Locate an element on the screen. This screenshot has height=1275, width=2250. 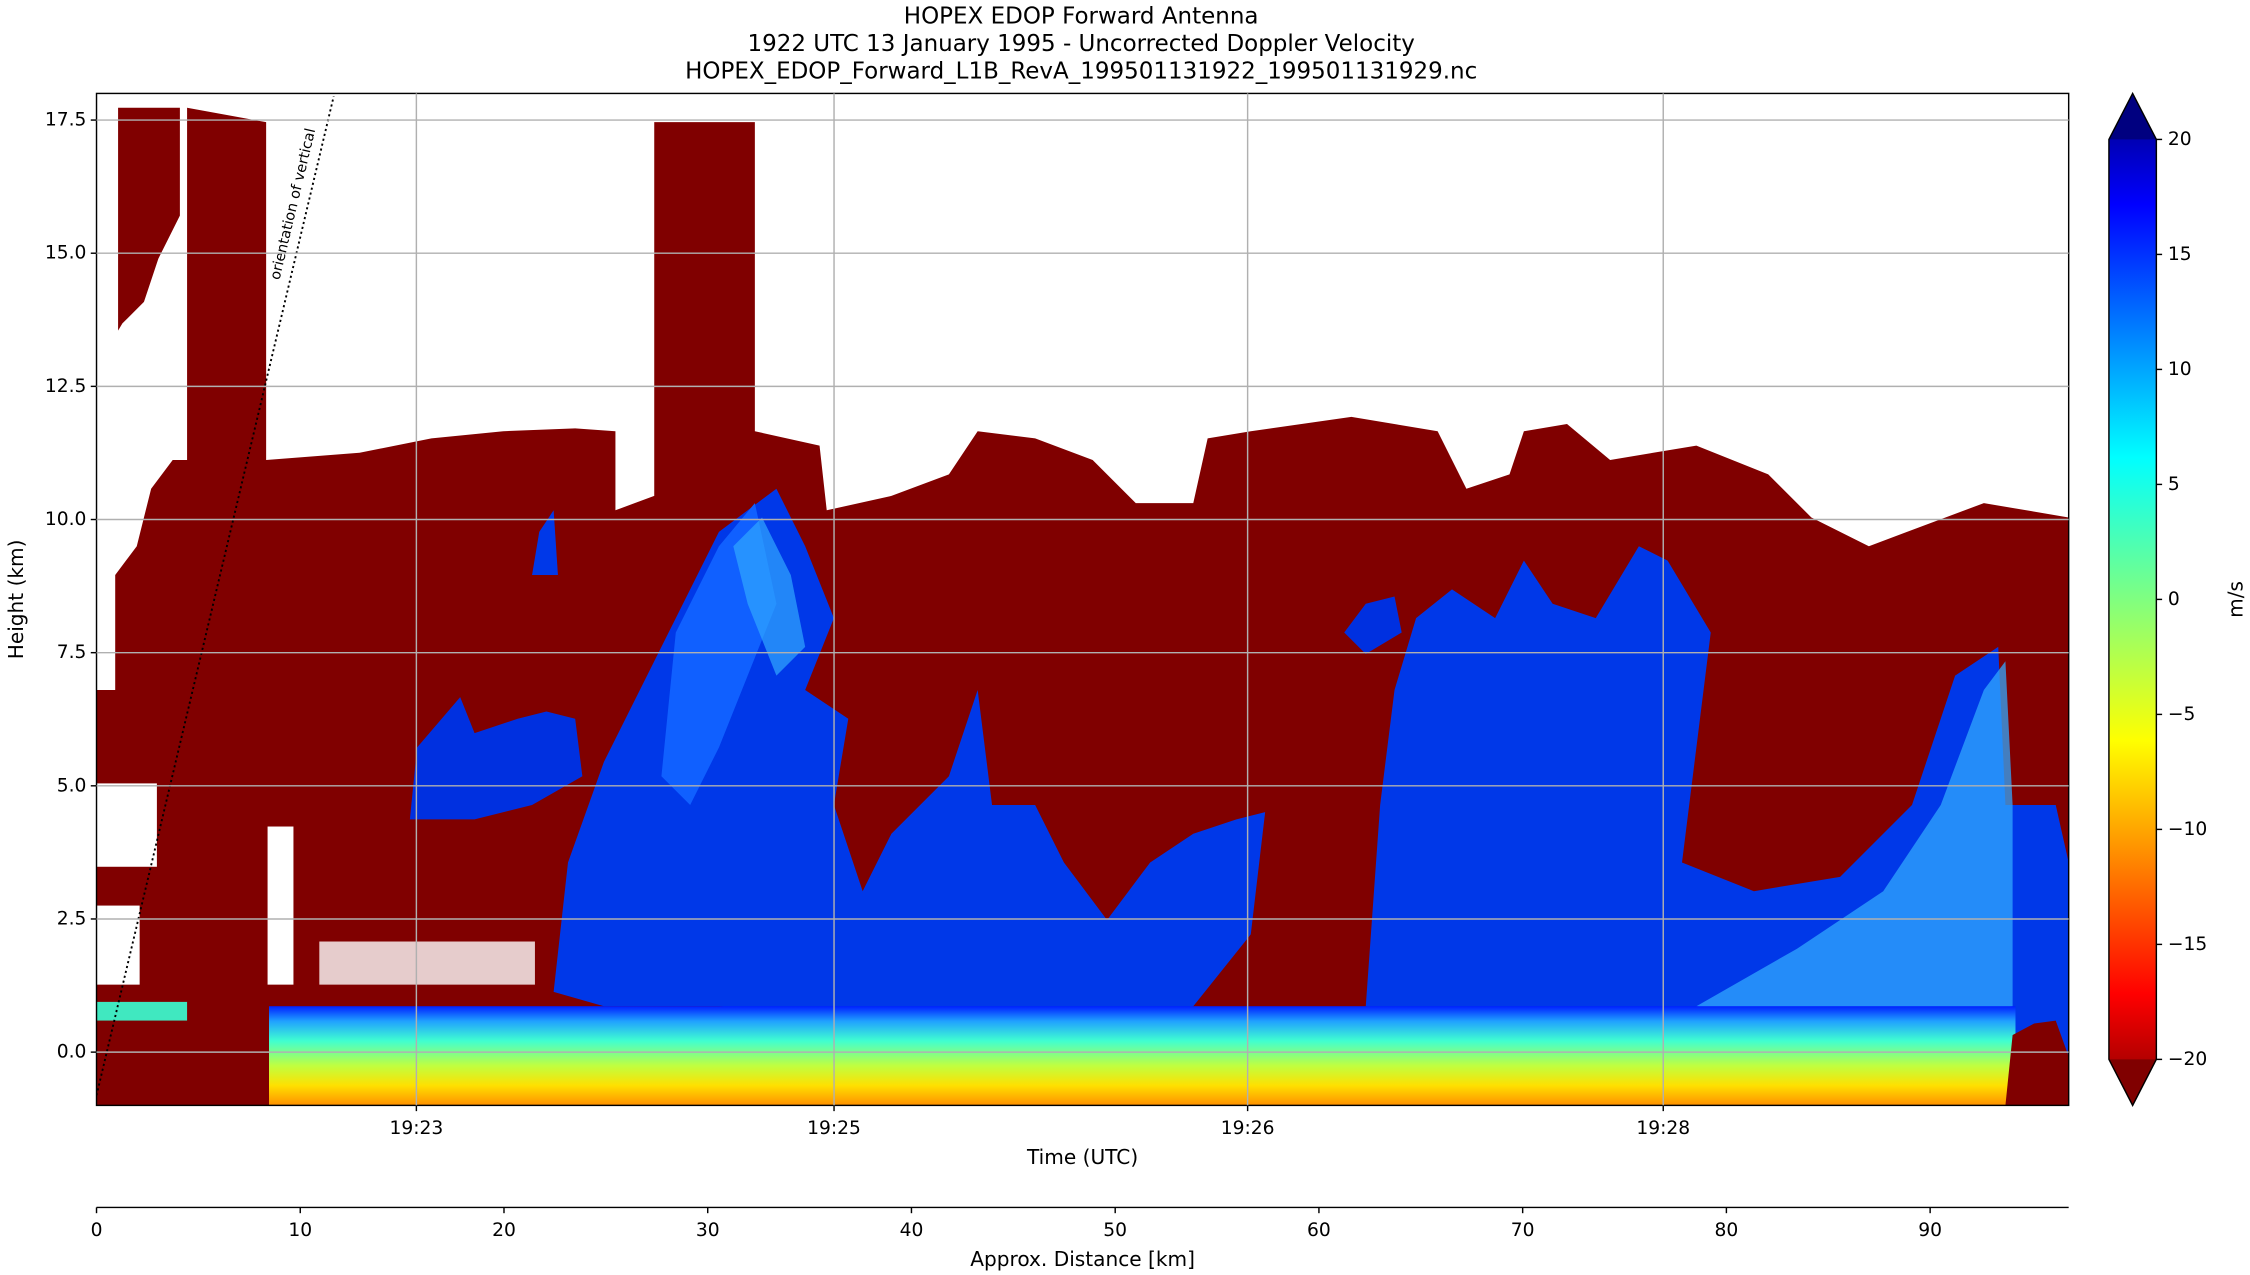
x2-tick-label: 20 is located at coordinates (504, 1230).